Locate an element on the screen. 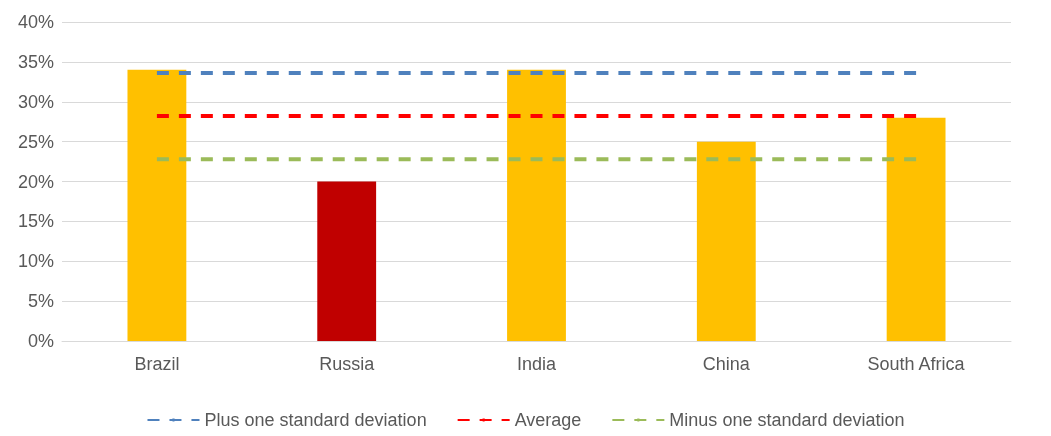 The image size is (1051, 436). y-tick-label: 10% is located at coordinates (35, 261).